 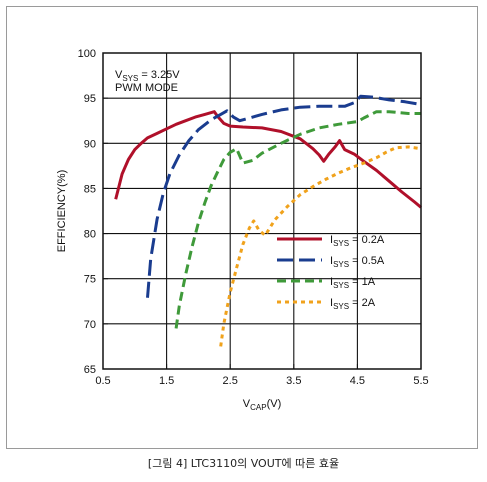 I want to click on legend-label-3: ISYS = 1A, so click(x=353, y=283).